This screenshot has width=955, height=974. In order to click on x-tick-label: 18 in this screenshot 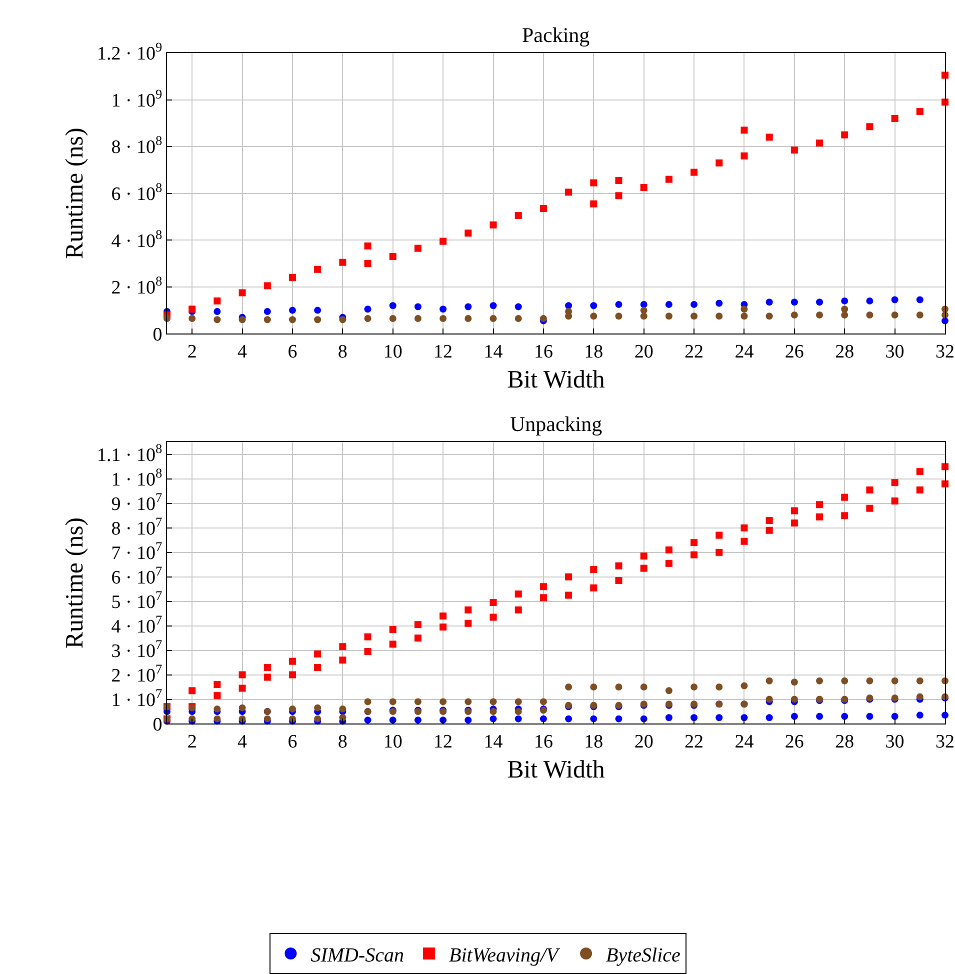, I will do `click(594, 742)`.